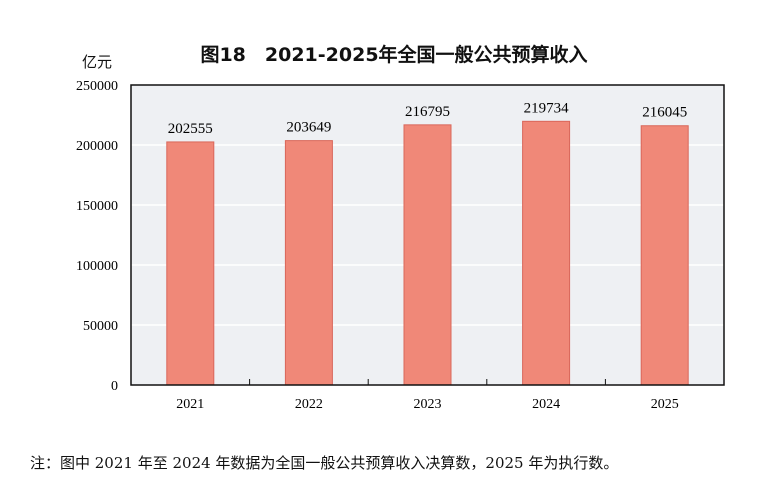 The height and width of the screenshot is (491, 768). What do you see at coordinates (547, 108) in the screenshot?
I see `data-label: 219734` at bounding box center [547, 108].